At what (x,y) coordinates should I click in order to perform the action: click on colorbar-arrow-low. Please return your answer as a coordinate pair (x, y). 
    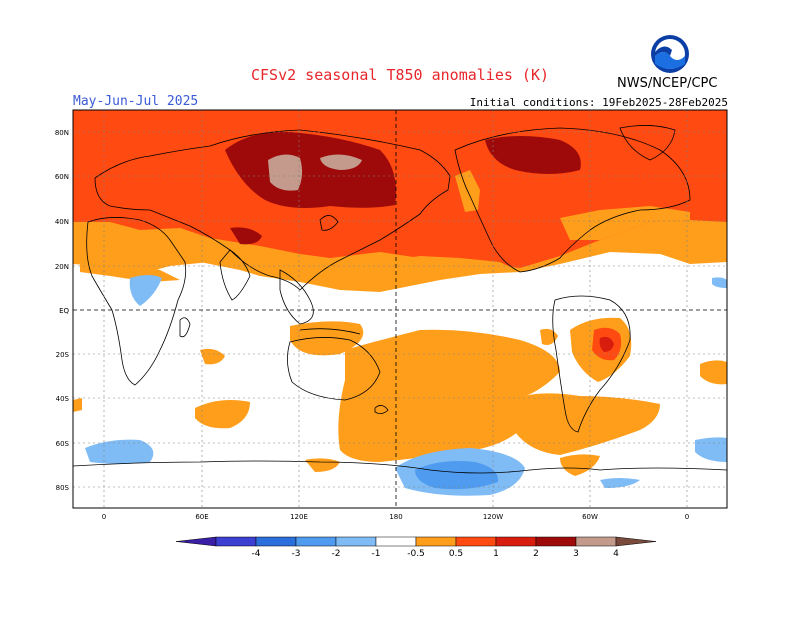
    Looking at the image, I should click on (196, 541).